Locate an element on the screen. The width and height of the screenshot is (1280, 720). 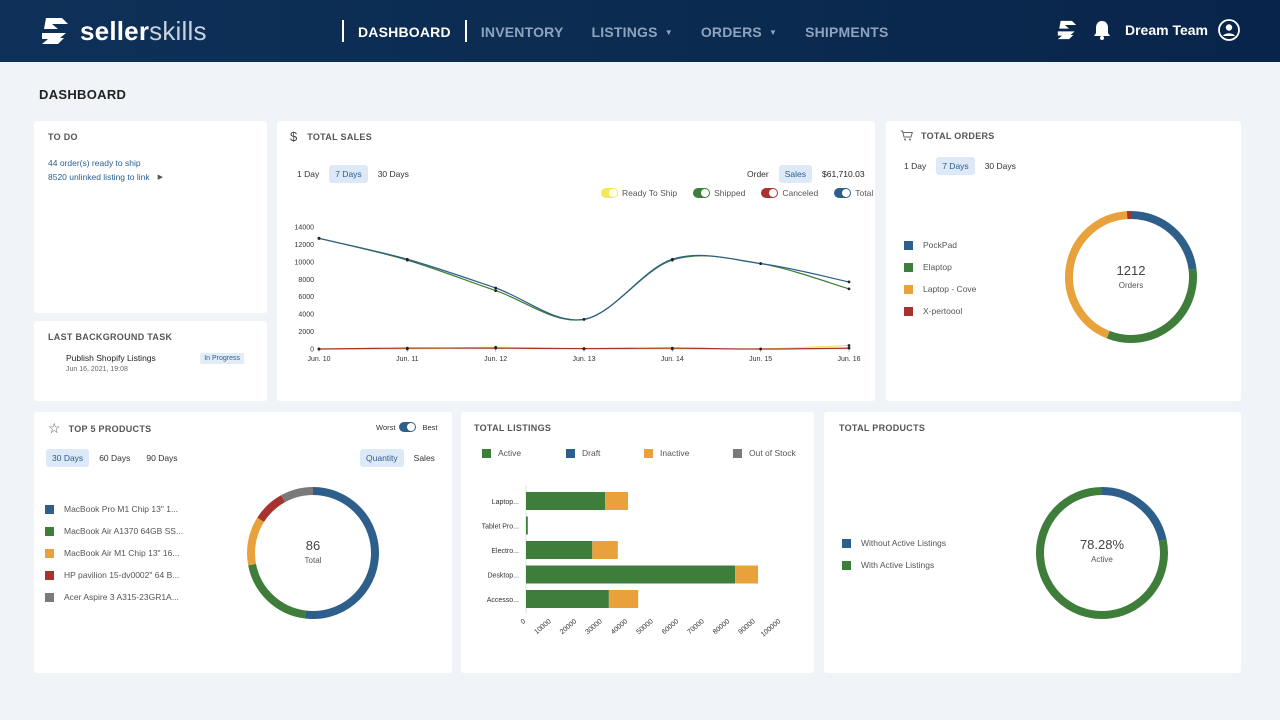
toggle-label-worst: Worst is located at coordinates (386, 427).